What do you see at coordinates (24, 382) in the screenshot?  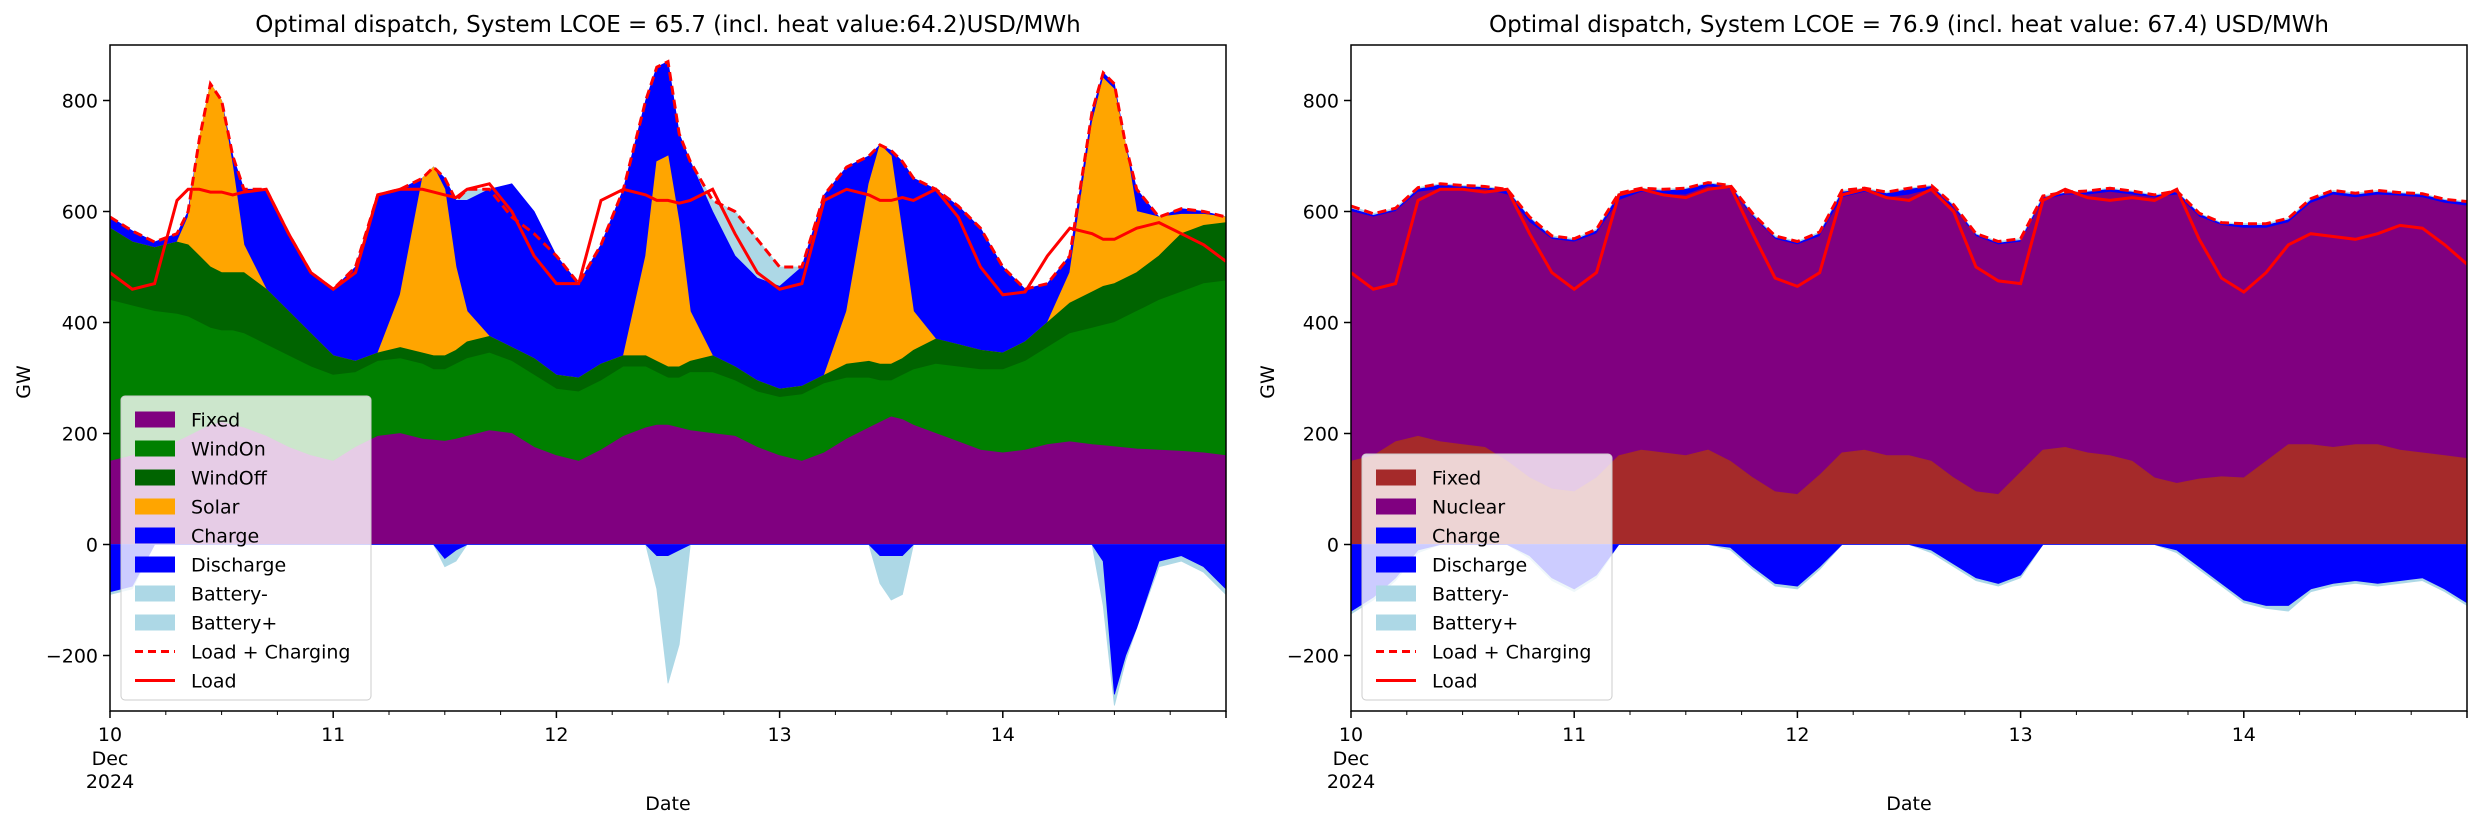 I see `chart-left-ylabel: GW` at bounding box center [24, 382].